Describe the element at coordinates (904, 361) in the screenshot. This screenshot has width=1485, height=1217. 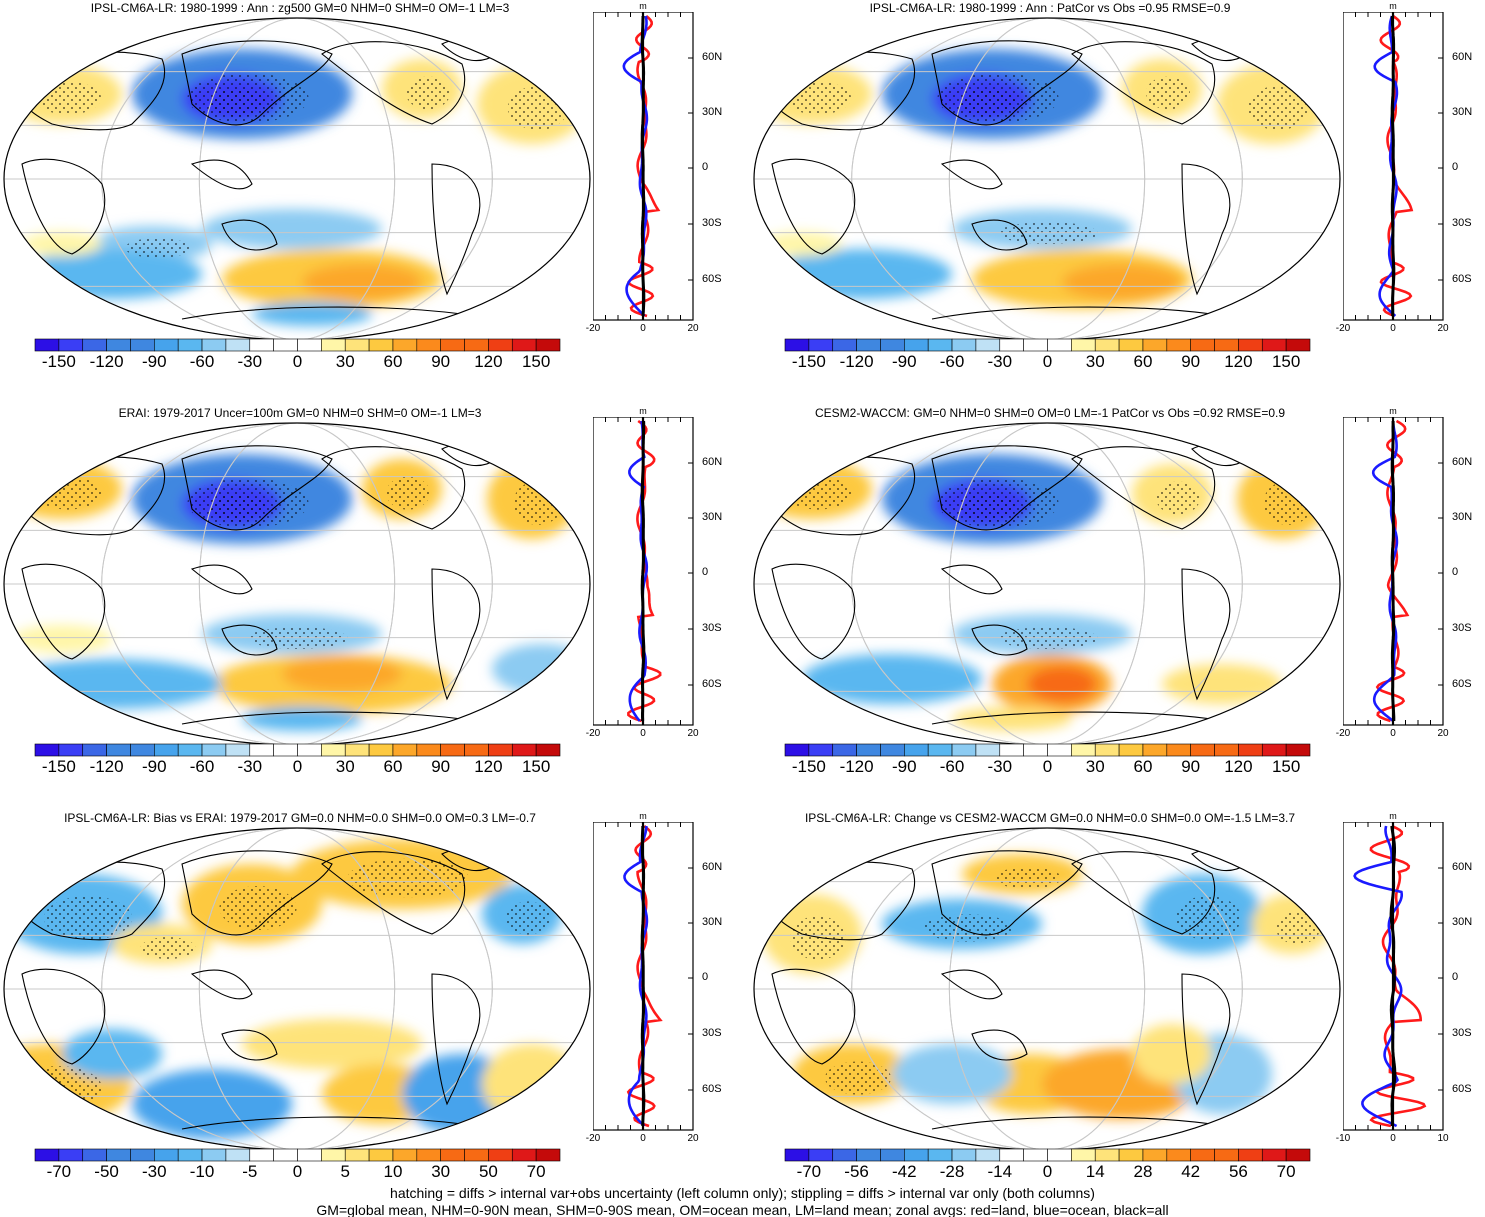
I see `colorbar-label: -90` at that location.